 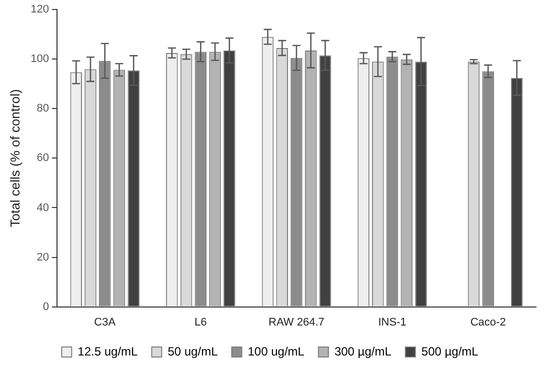 What do you see at coordinates (45, 306) in the screenshot?
I see `y-tick-label: 0` at bounding box center [45, 306].